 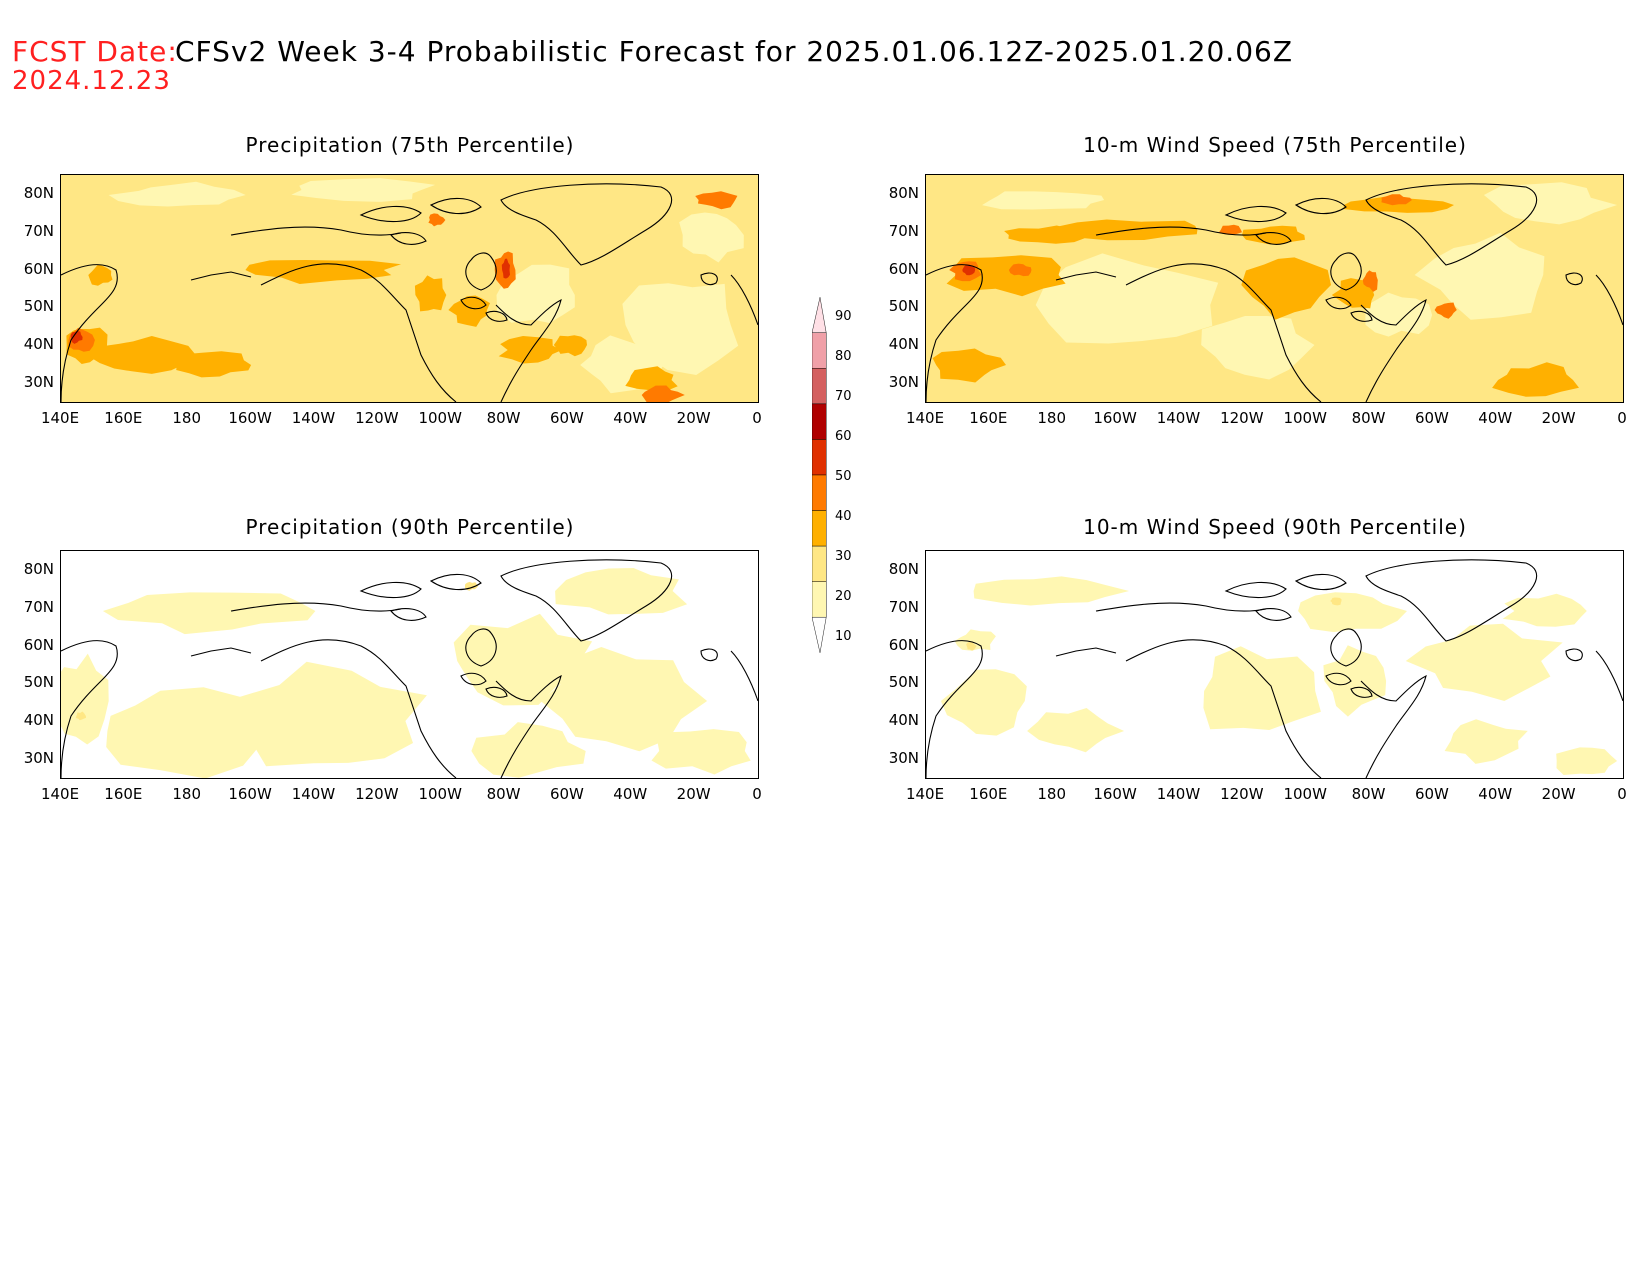 What do you see at coordinates (1305, 418) in the screenshot?
I see `lon-tick-label: 100W` at bounding box center [1305, 418].